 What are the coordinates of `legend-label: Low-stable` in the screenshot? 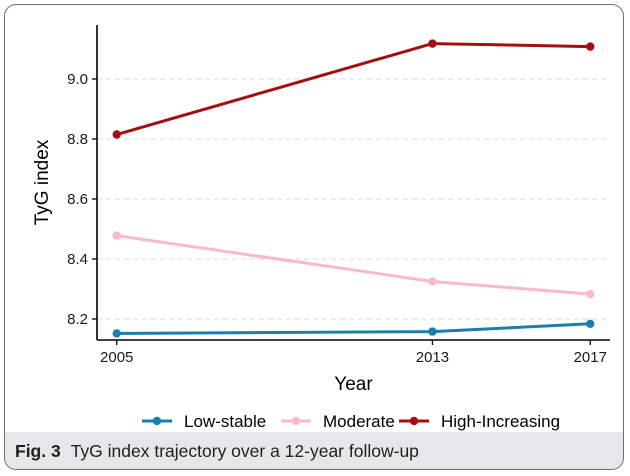 It's located at (225, 421).